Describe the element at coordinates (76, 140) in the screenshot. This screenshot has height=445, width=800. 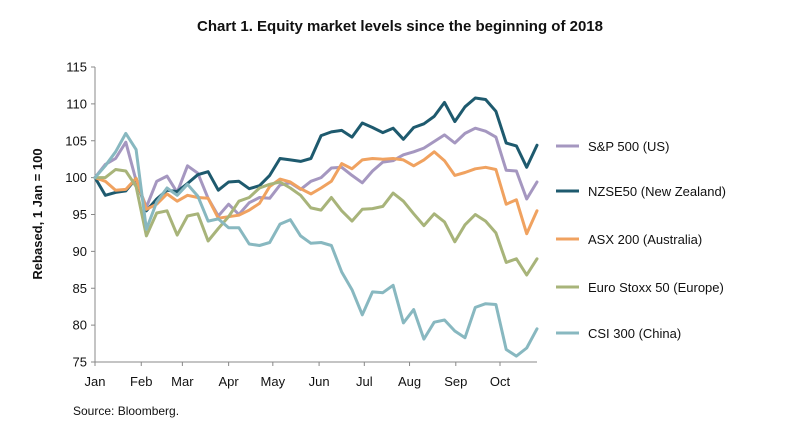
I see `y-tick-label: 105` at that location.